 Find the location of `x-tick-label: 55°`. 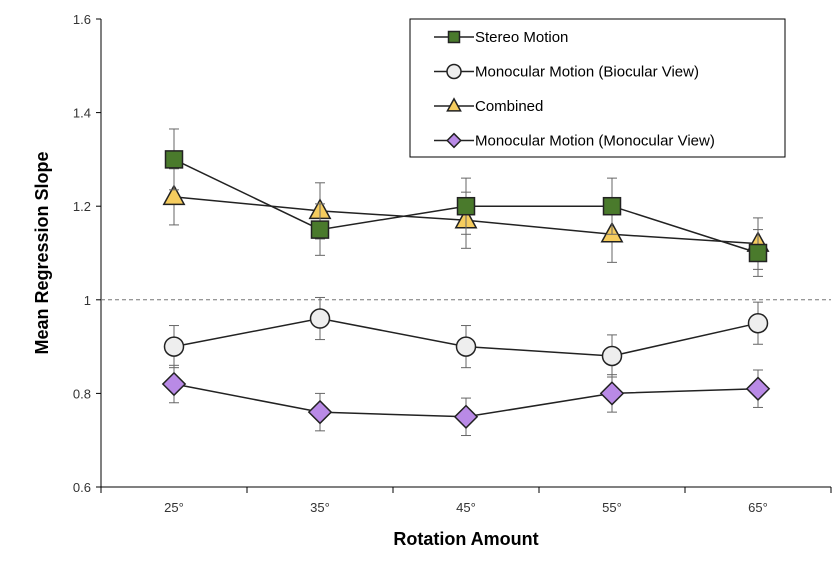

x-tick-label: 55° is located at coordinates (612, 507).